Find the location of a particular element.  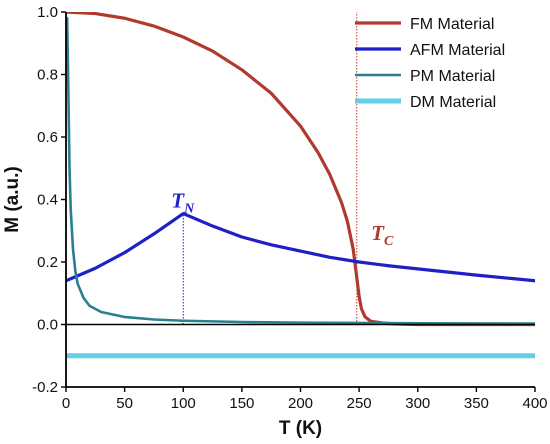

legend-label: FM Material is located at coordinates (452, 24).